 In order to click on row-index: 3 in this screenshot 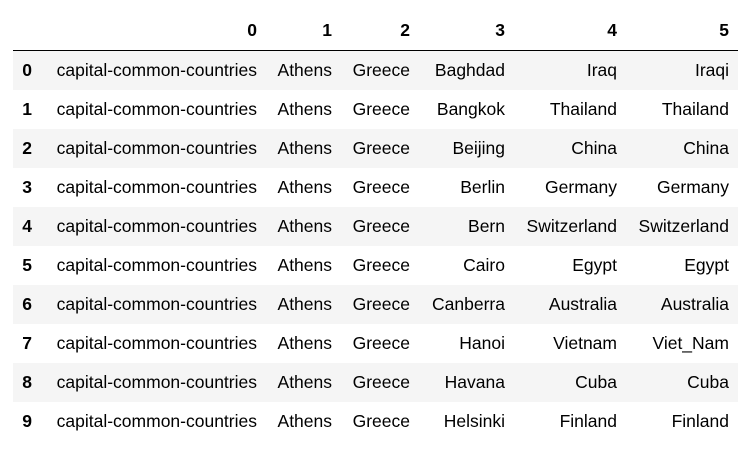, I will do `click(27, 186)`.